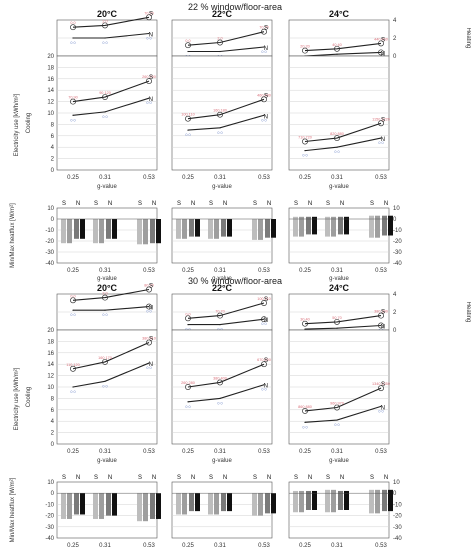 This screenshot has width=471, height=550. I want to click on heatflux-panel-ytick-label: 0, so click(53, 220).